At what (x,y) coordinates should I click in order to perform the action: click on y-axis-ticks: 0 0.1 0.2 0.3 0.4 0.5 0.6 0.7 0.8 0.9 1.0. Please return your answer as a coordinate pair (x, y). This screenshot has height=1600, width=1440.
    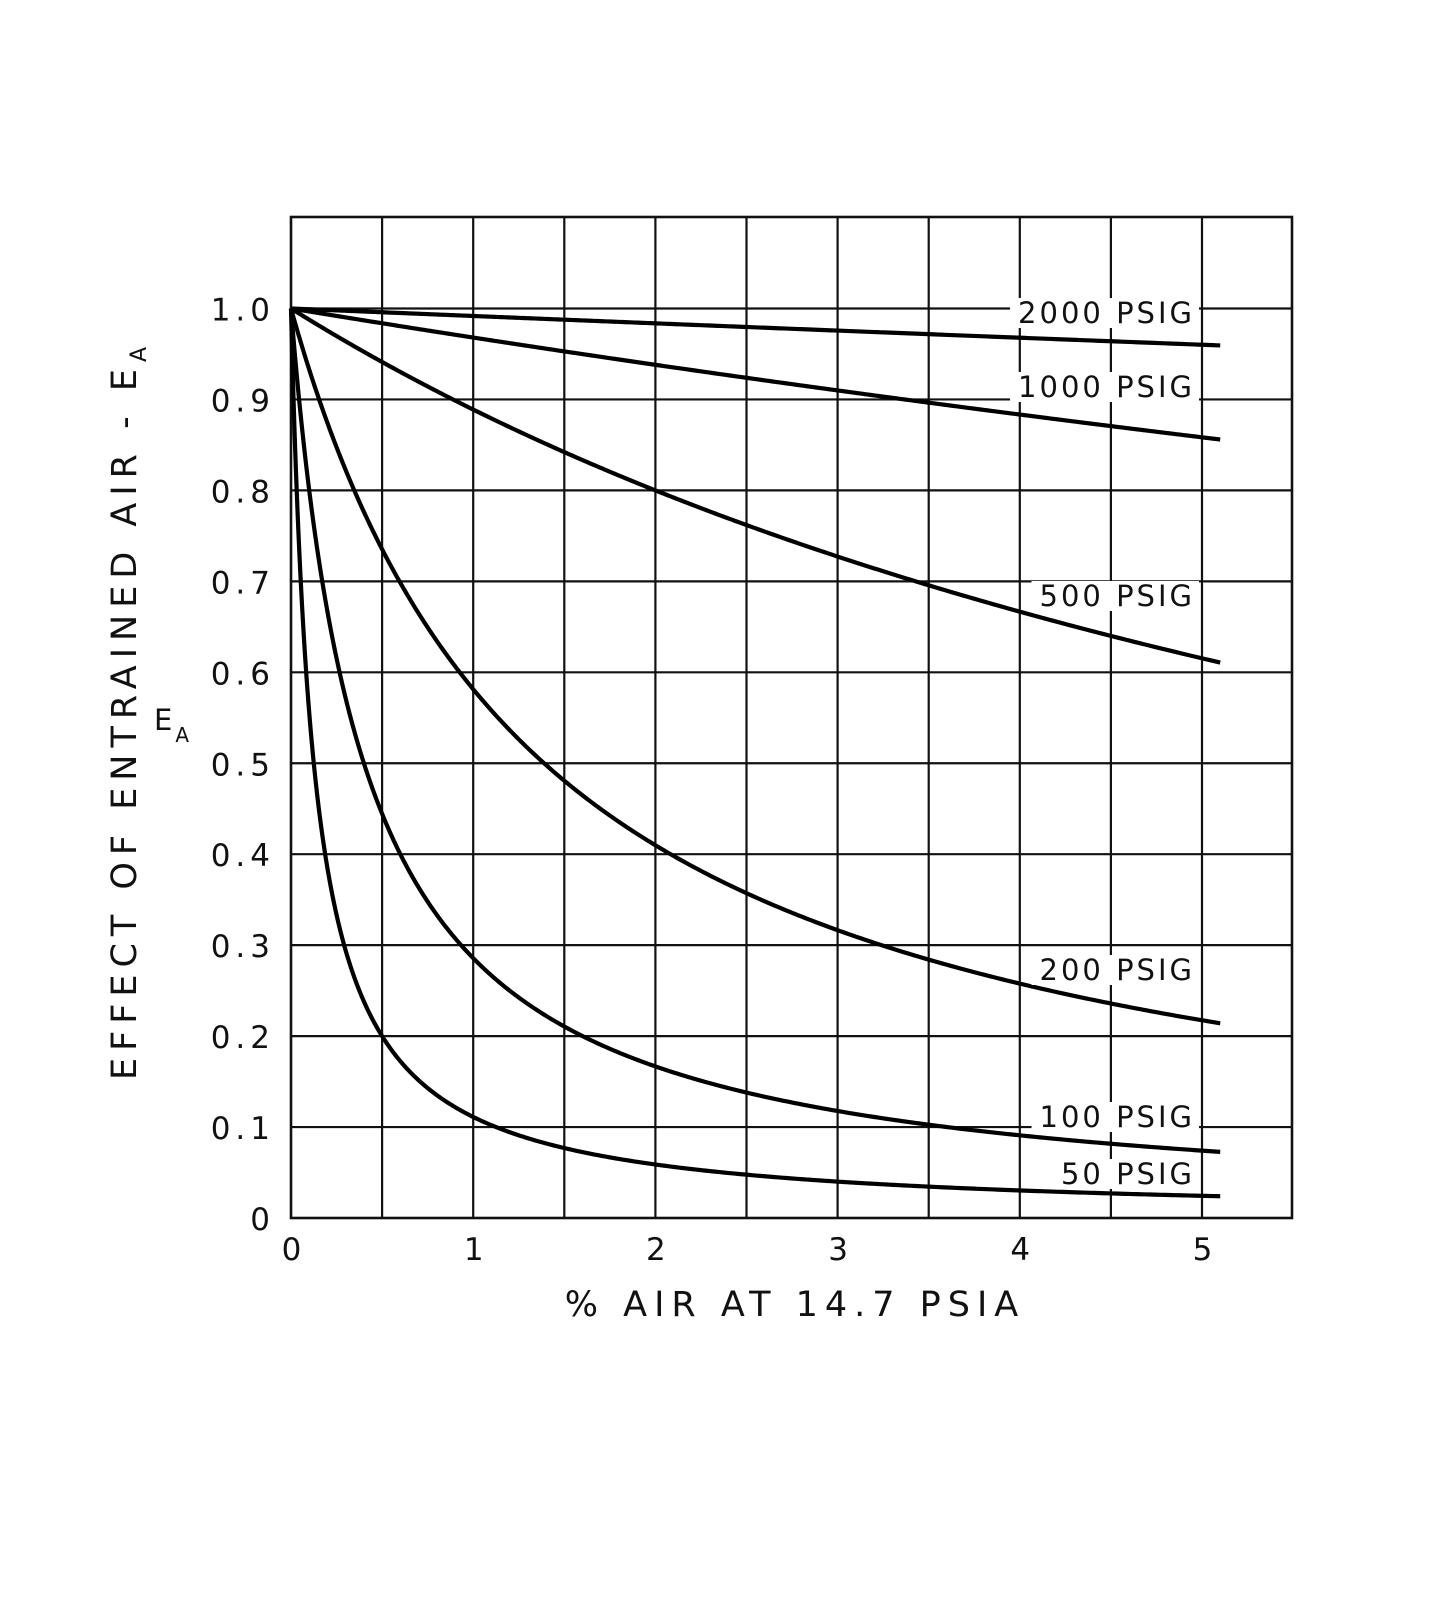
    Looking at the image, I should click on (243, 766).